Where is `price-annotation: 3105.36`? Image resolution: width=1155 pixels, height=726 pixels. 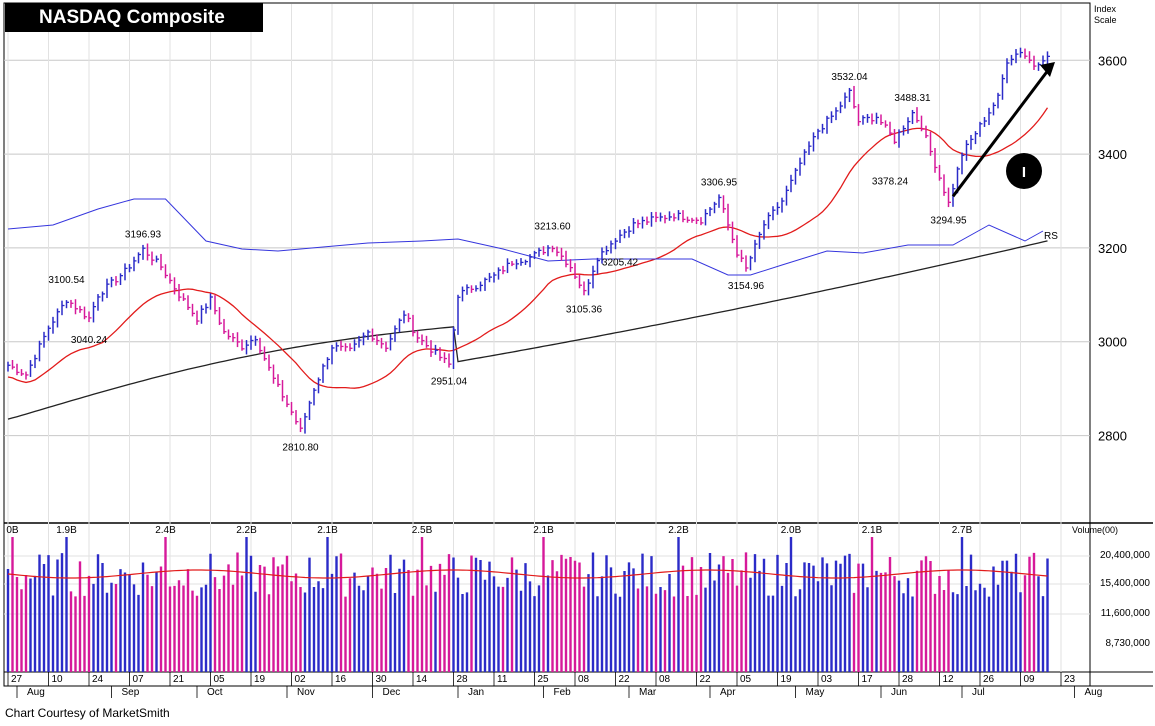
price-annotation: 3105.36 is located at coordinates (584, 309).